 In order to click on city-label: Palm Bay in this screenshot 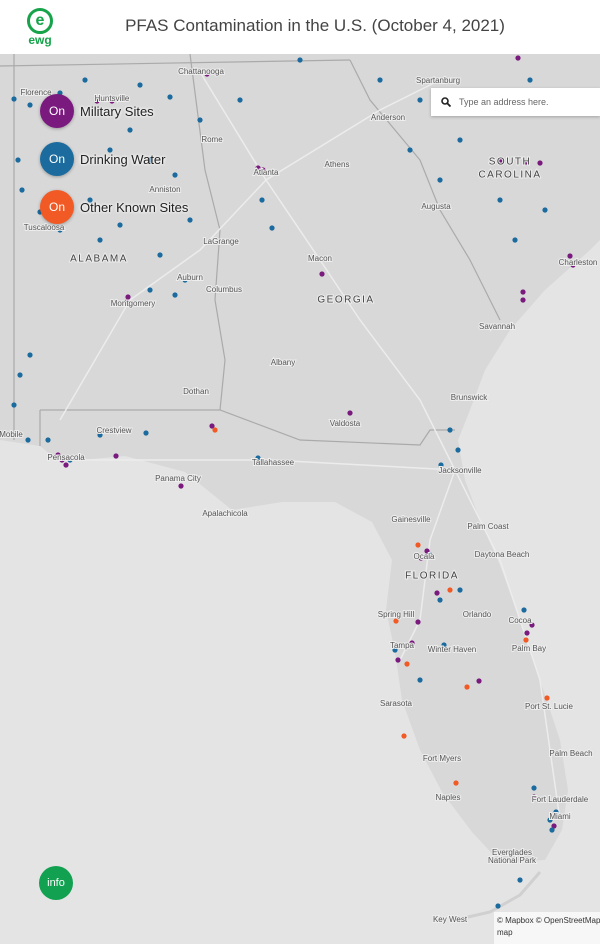, I will do `click(529, 648)`.